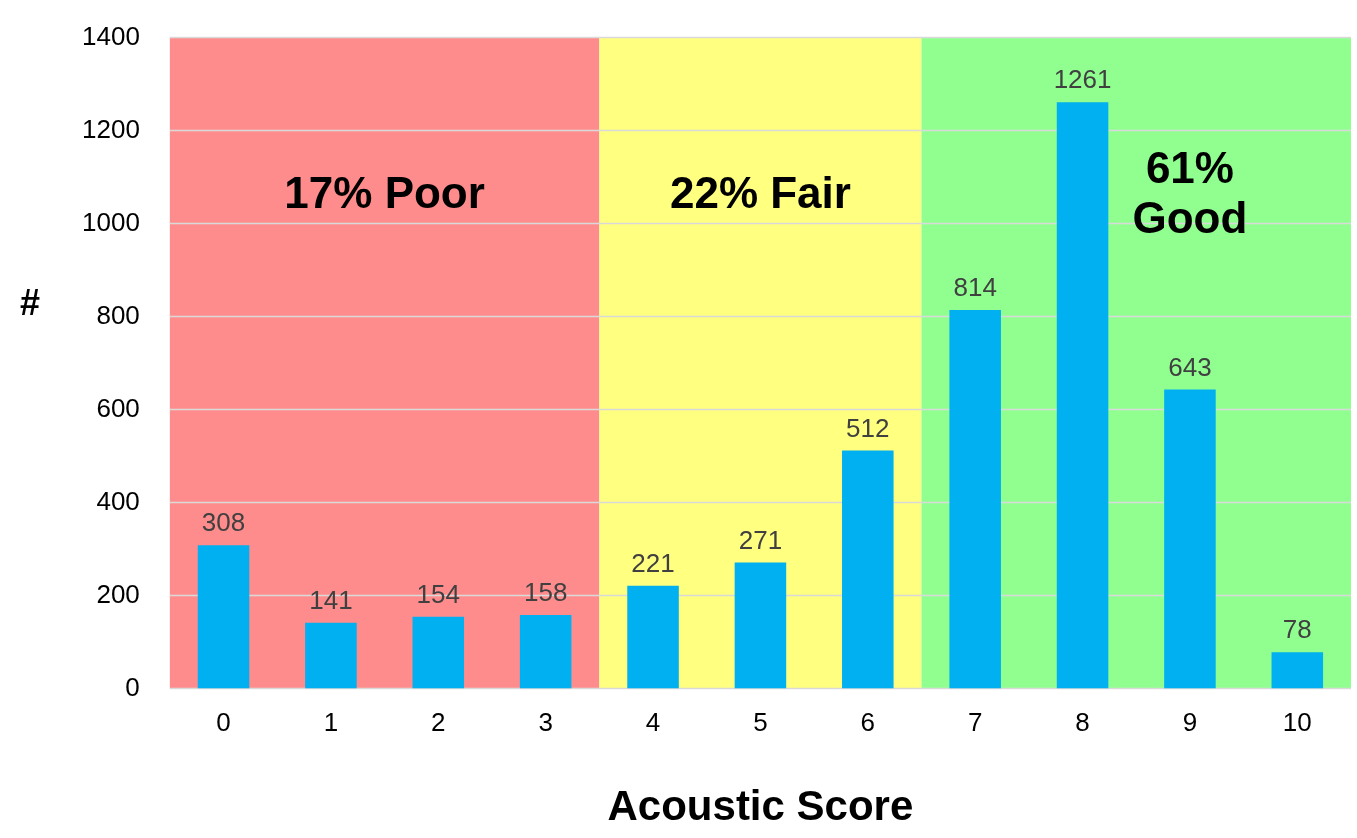  Describe the element at coordinates (118, 500) in the screenshot. I see `y-tick-label: 400` at that location.